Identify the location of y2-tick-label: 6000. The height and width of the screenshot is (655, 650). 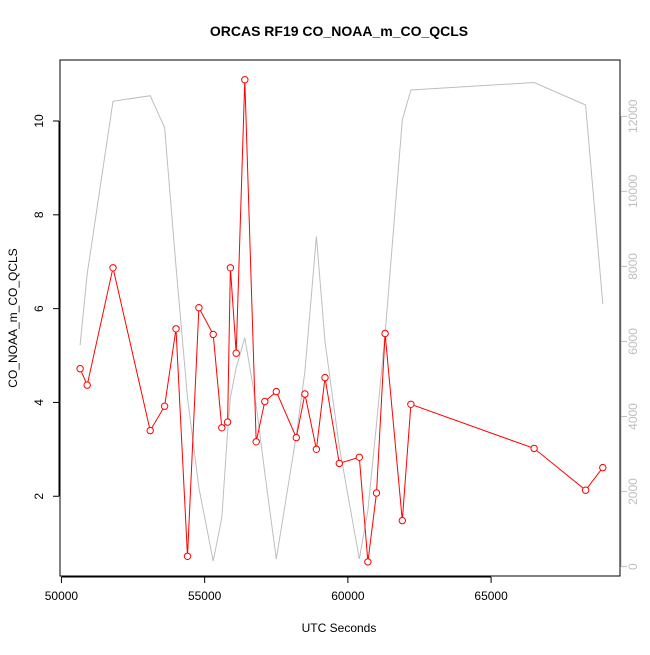
(633, 341).